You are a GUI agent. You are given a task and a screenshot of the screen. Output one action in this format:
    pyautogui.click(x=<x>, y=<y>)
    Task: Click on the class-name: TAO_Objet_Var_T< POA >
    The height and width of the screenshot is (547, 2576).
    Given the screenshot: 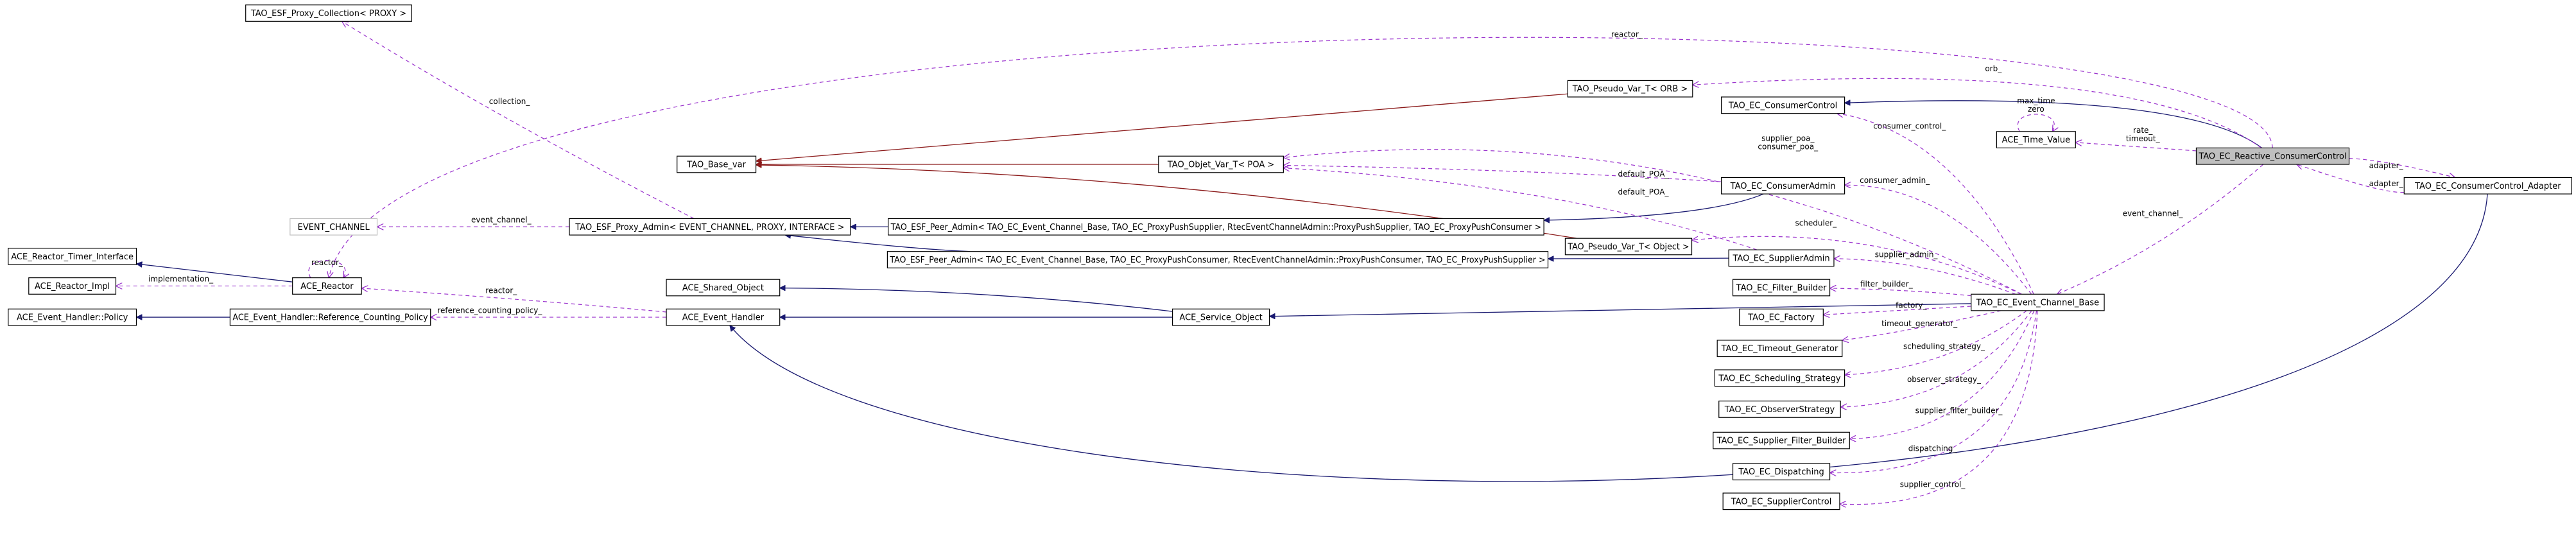 What is the action you would take?
    pyautogui.click(x=1220, y=165)
    